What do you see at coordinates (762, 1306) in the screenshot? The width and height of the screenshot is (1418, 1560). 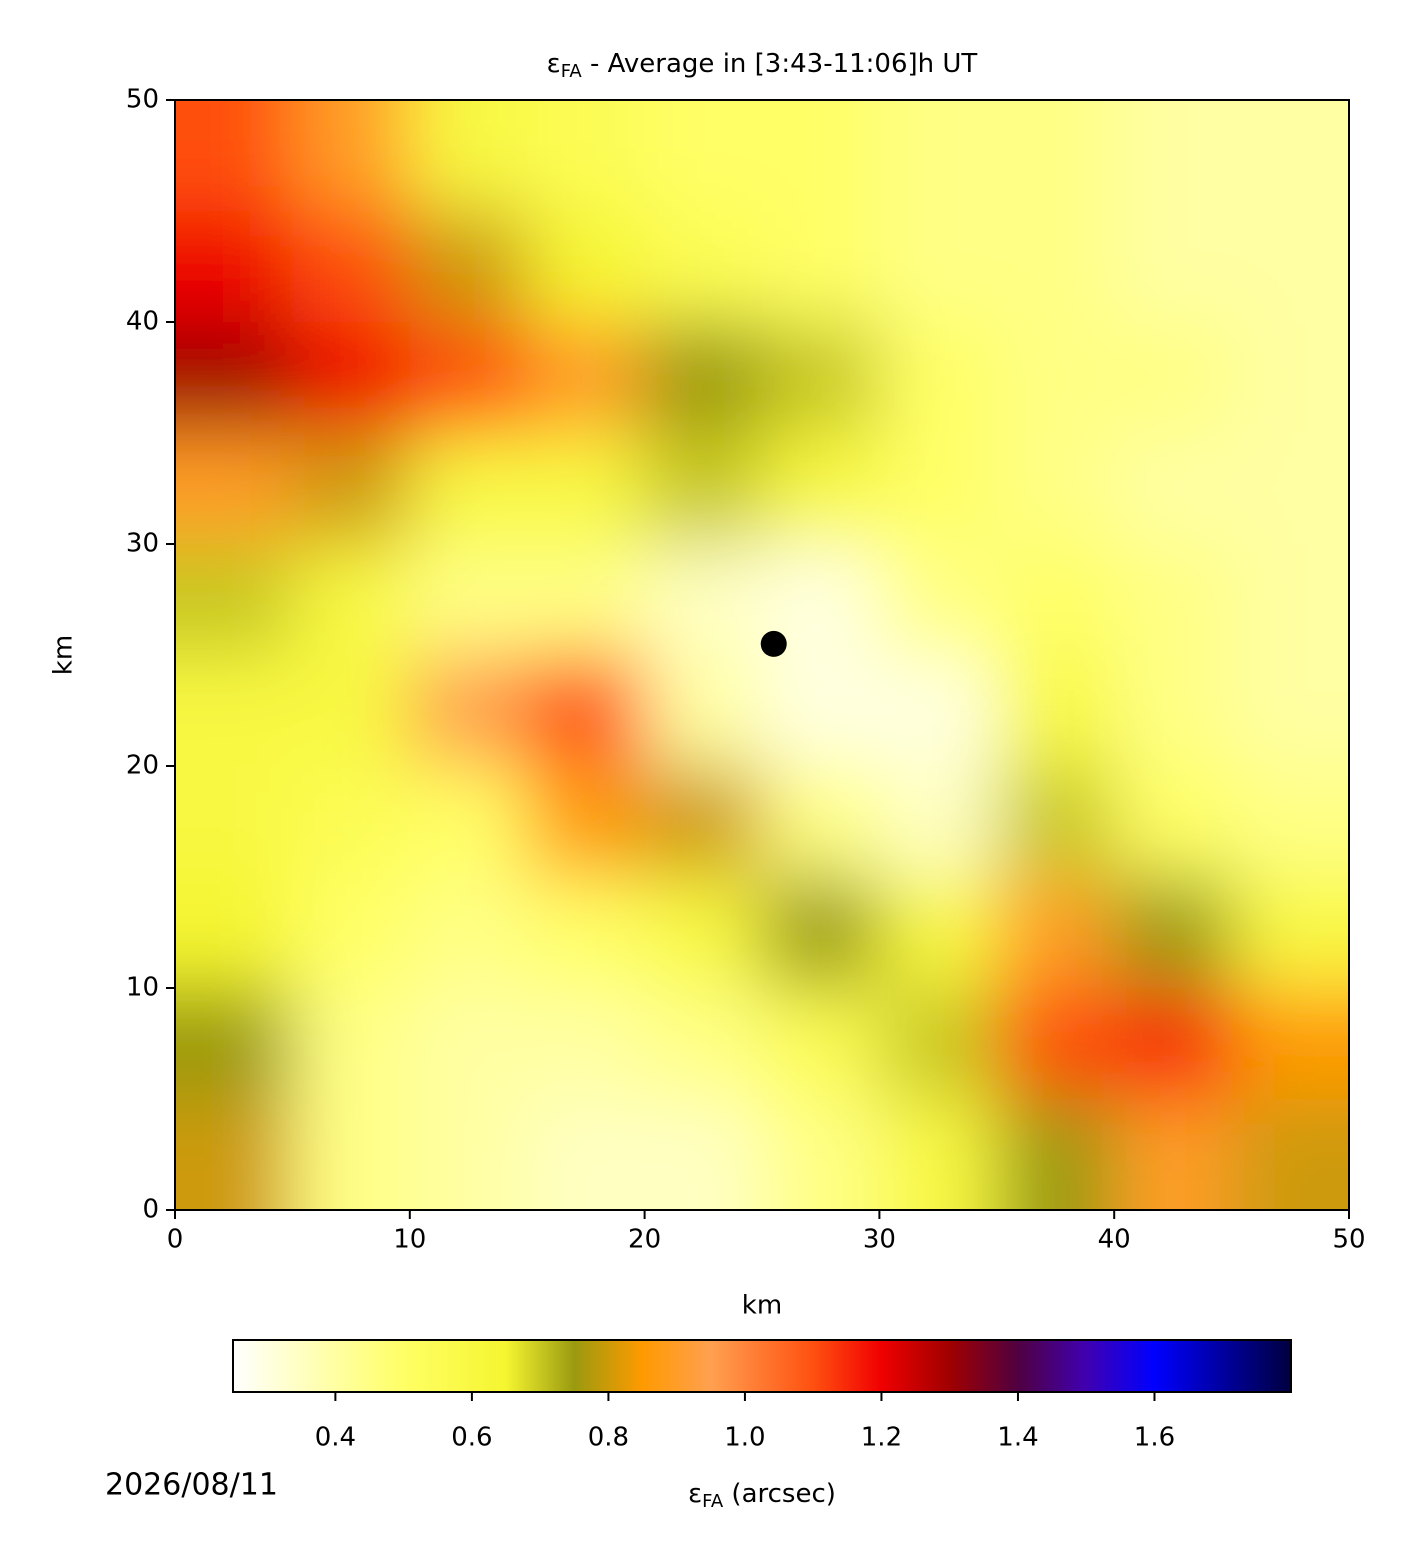 I see `x-axis-label: km` at bounding box center [762, 1306].